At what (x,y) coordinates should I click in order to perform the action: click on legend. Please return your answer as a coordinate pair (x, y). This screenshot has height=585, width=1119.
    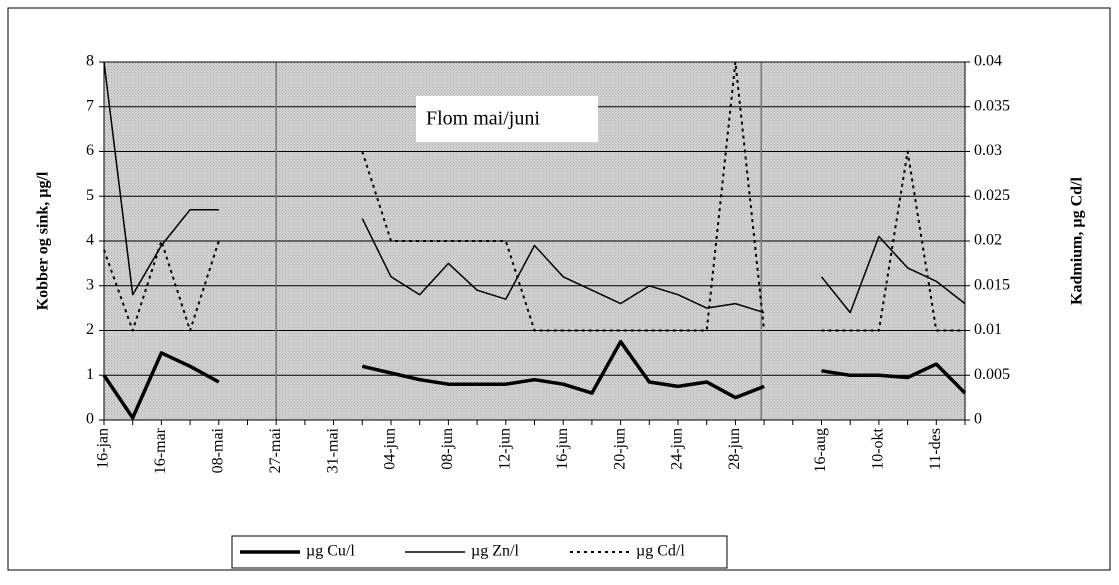
    Looking at the image, I should click on (479, 552).